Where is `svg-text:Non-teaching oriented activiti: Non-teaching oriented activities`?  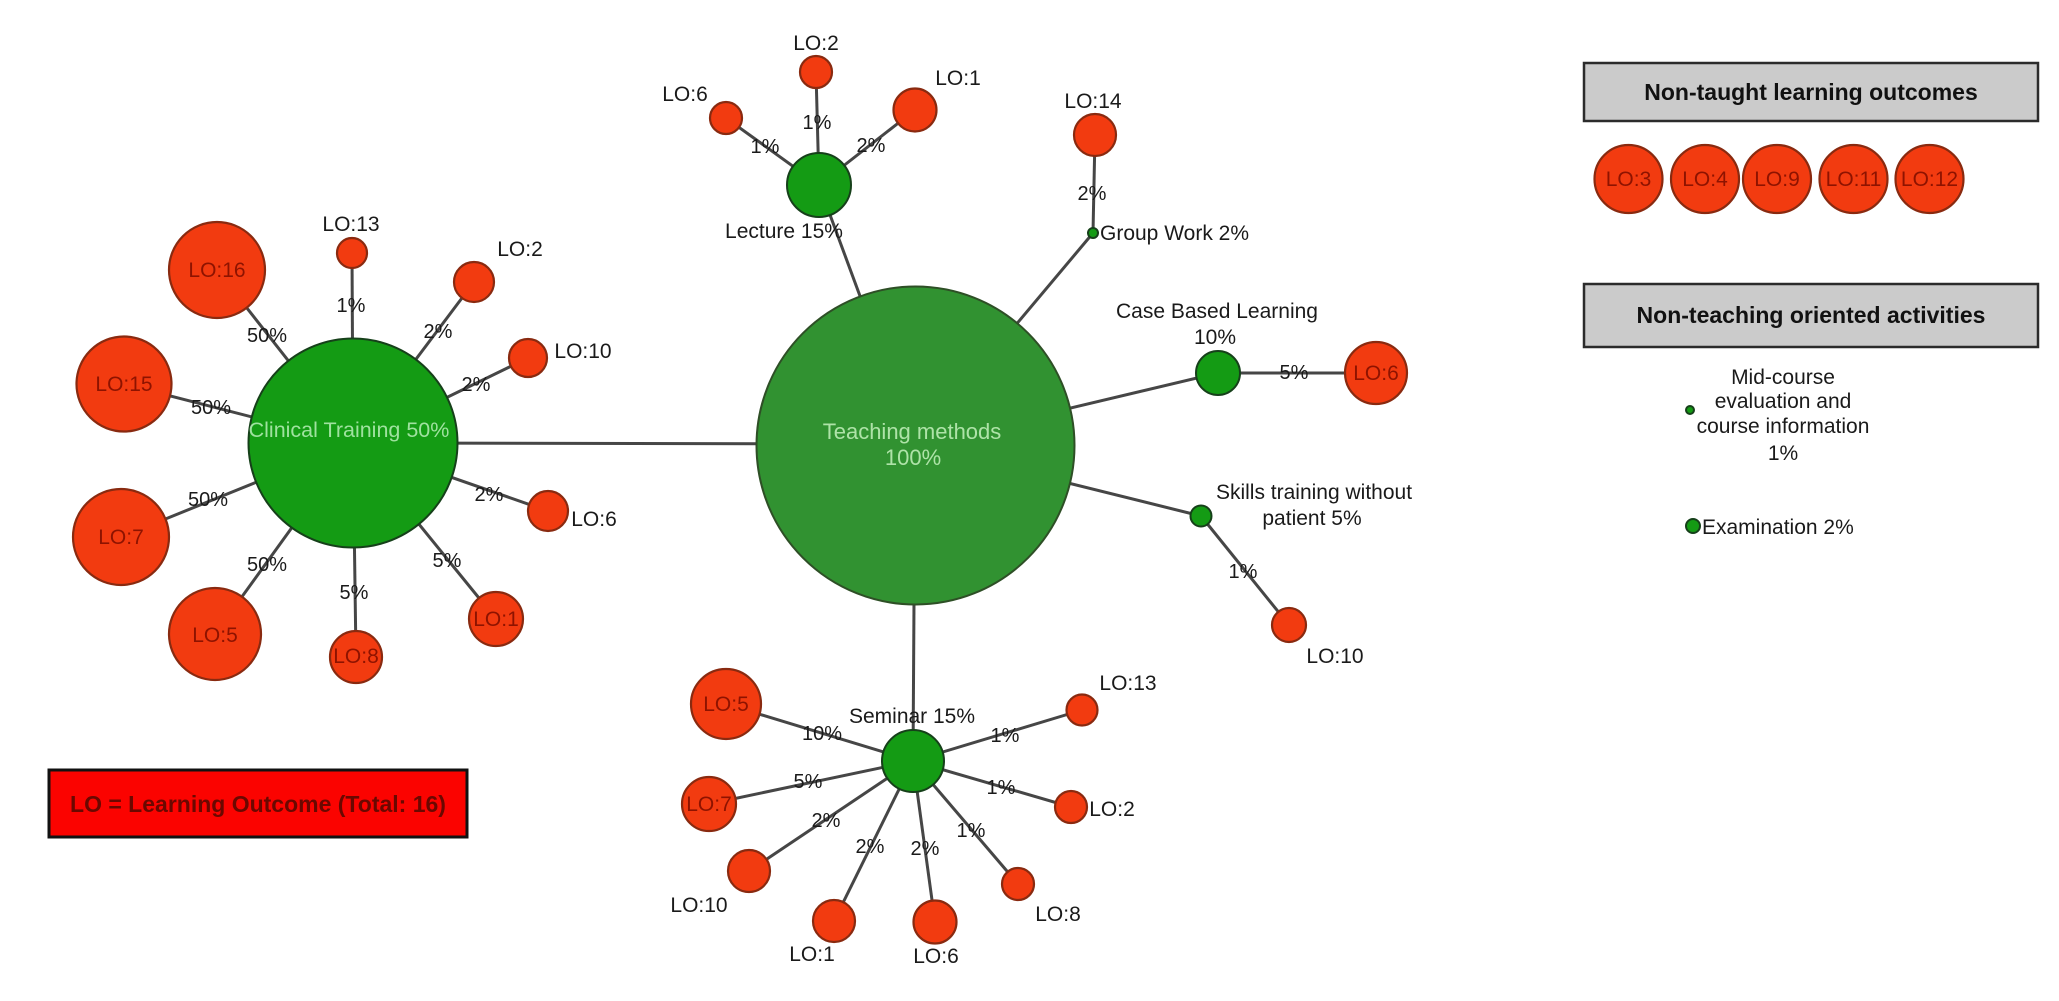 svg-text:Non-teaching oriented activiti: Non-teaching oriented activities is located at coordinates (1811, 315).